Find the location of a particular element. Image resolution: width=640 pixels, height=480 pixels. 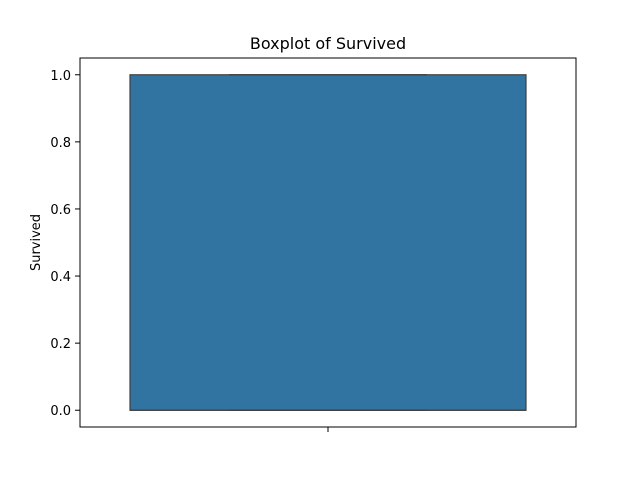

y-tick-label: 0.4 is located at coordinates (60, 277).